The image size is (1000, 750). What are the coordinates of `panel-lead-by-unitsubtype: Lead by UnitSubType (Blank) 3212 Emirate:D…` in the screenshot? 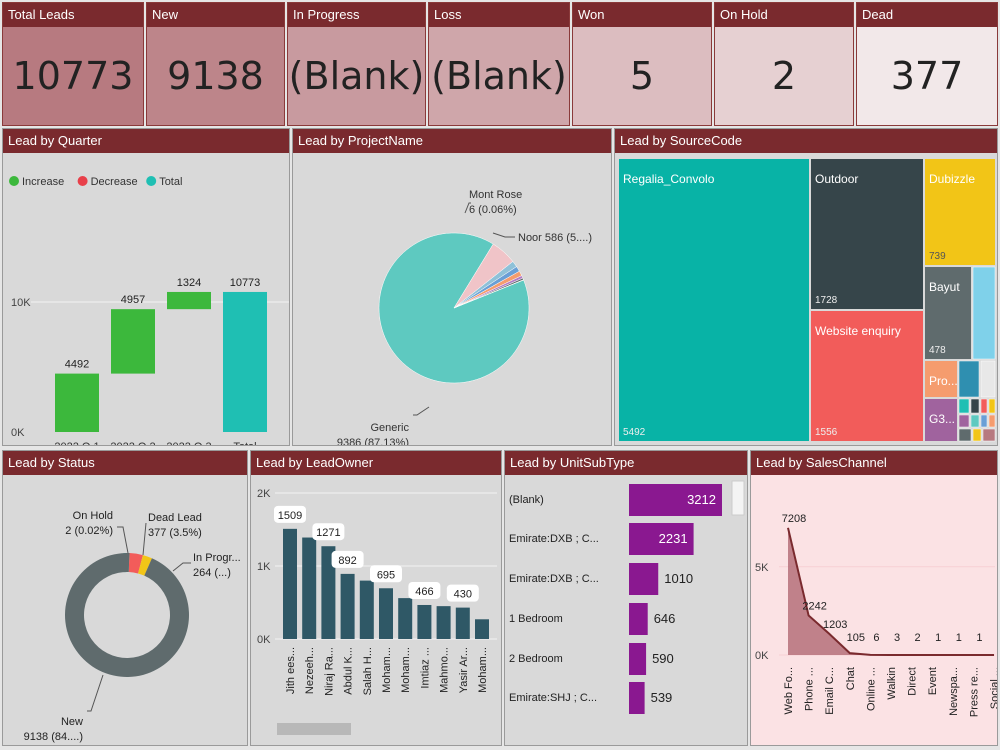 It's located at (626, 598).